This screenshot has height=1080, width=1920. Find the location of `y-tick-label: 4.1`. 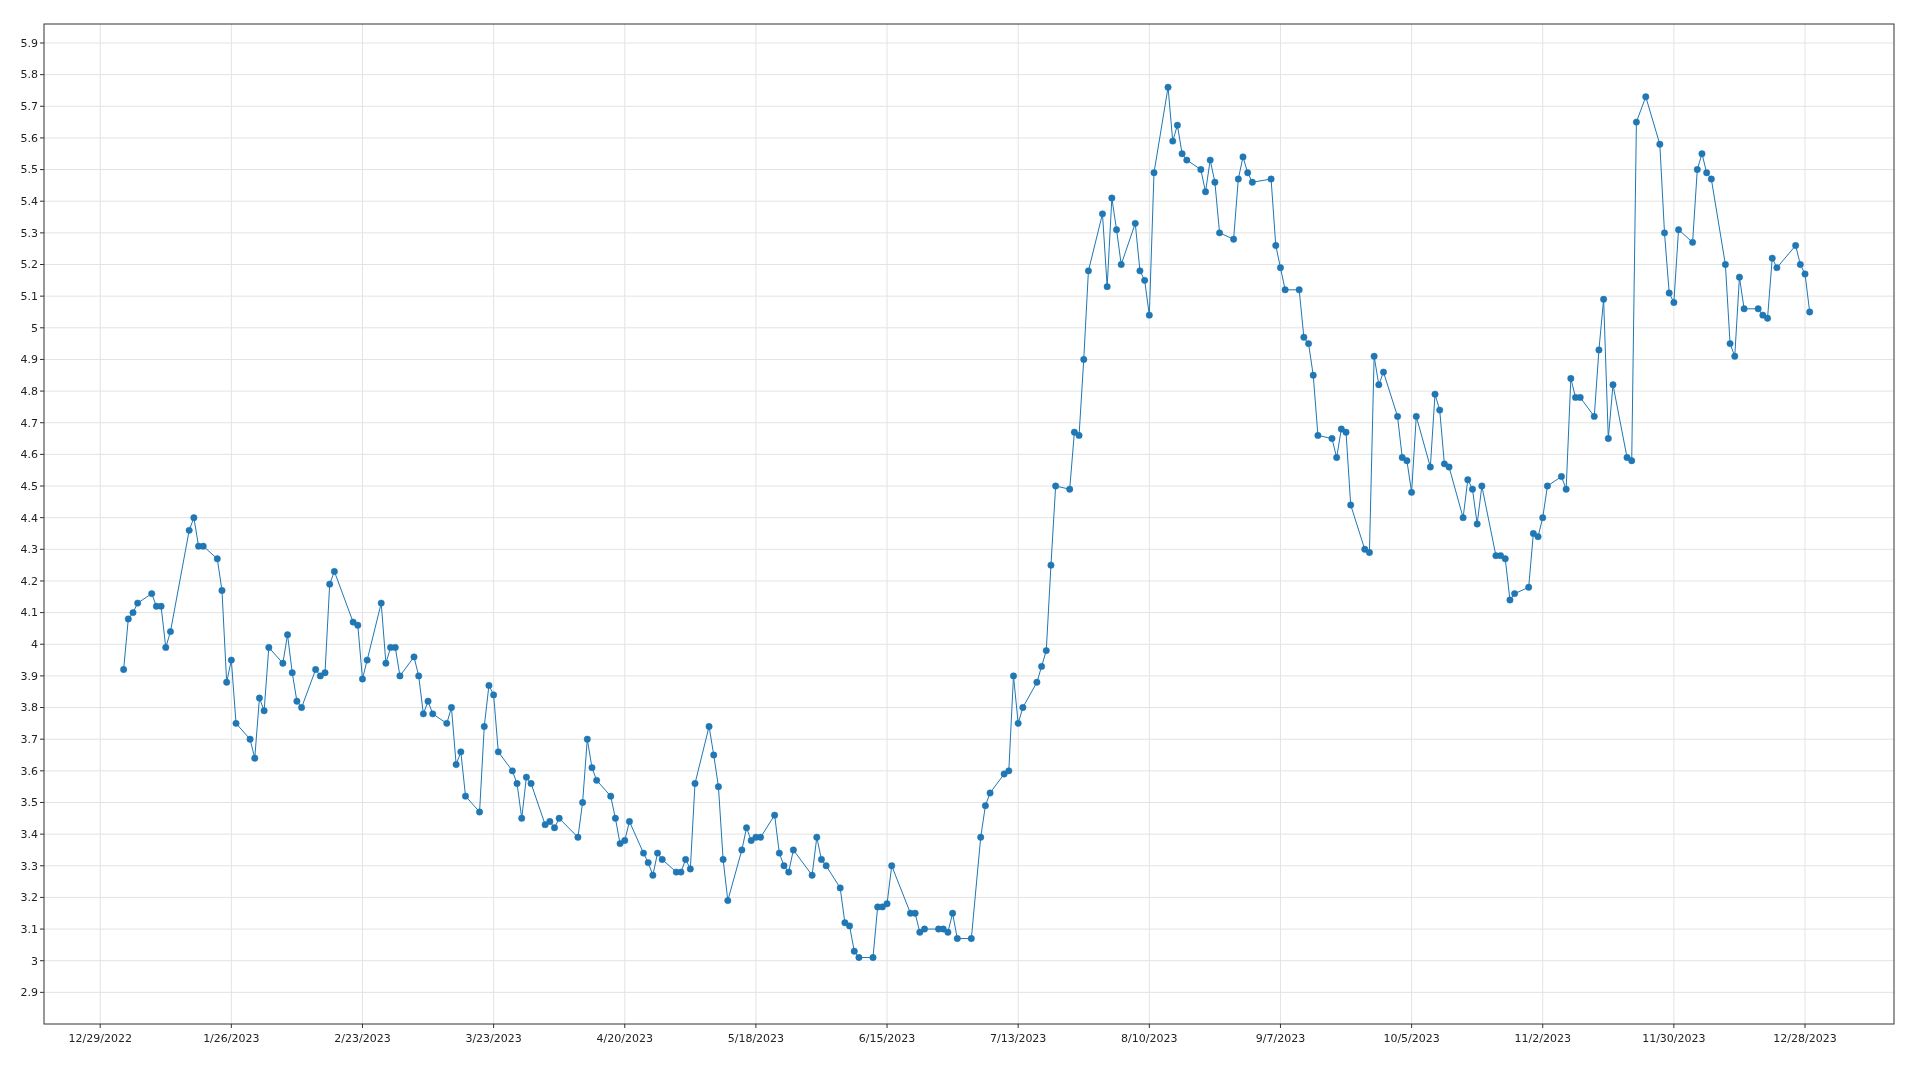

y-tick-label: 4.1 is located at coordinates (29, 613).